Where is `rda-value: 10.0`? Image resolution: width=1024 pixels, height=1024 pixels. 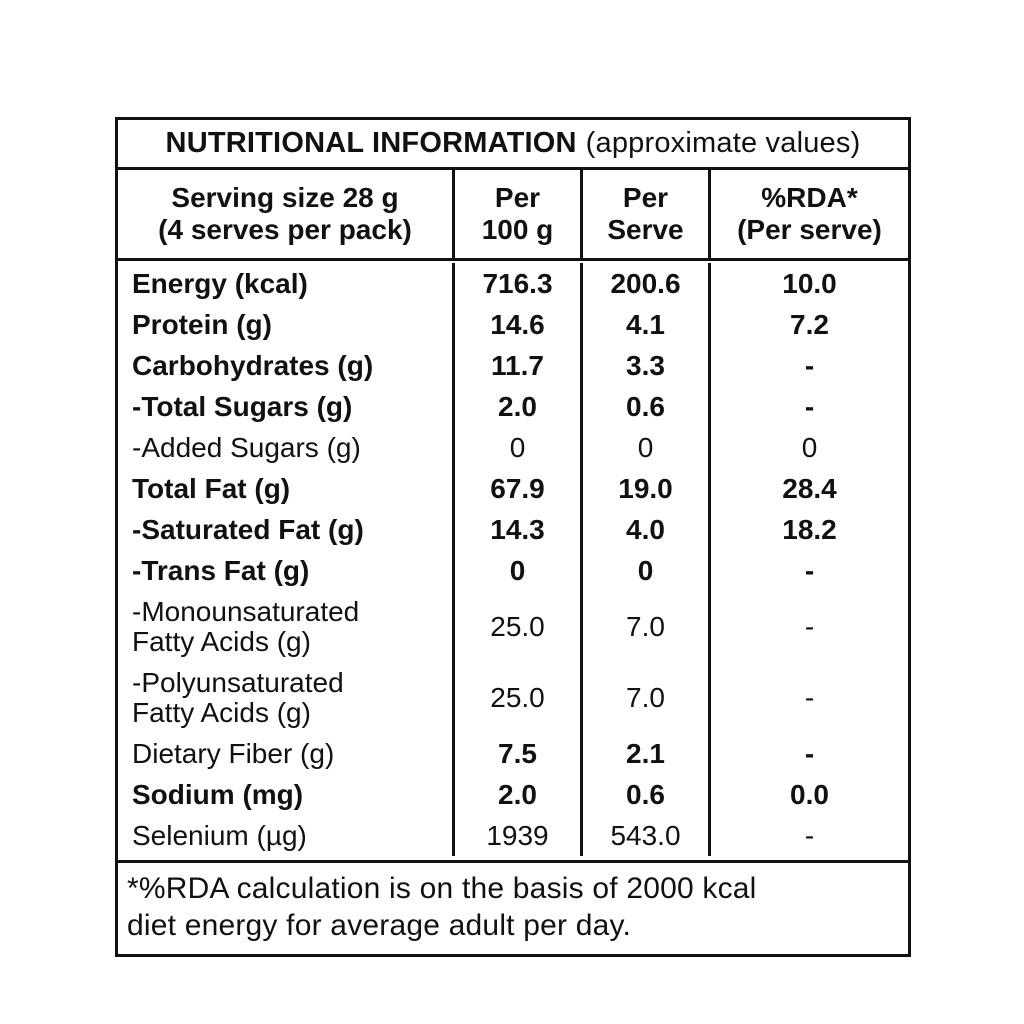 rda-value: 10.0 is located at coordinates (808, 283).